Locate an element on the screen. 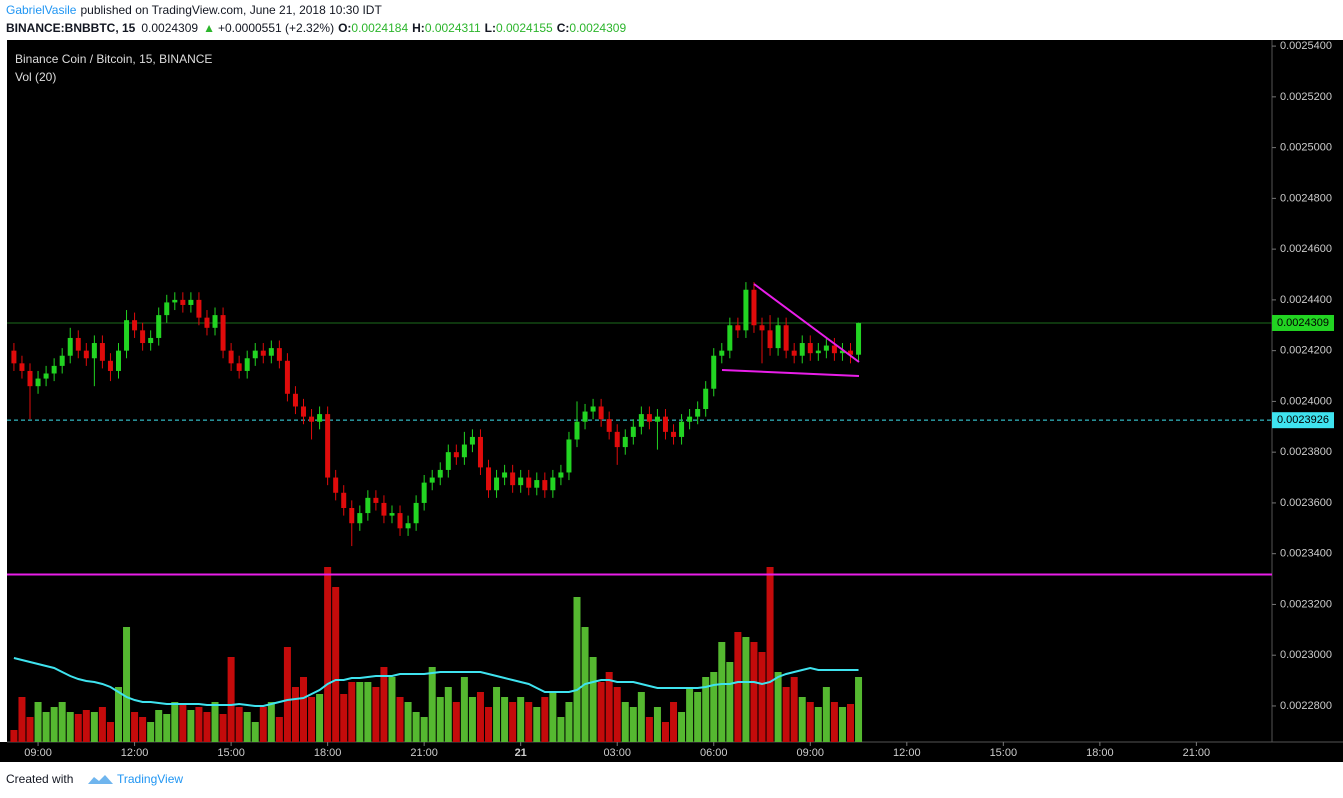  x-tick-label: 12:00 is located at coordinates (135, 753).